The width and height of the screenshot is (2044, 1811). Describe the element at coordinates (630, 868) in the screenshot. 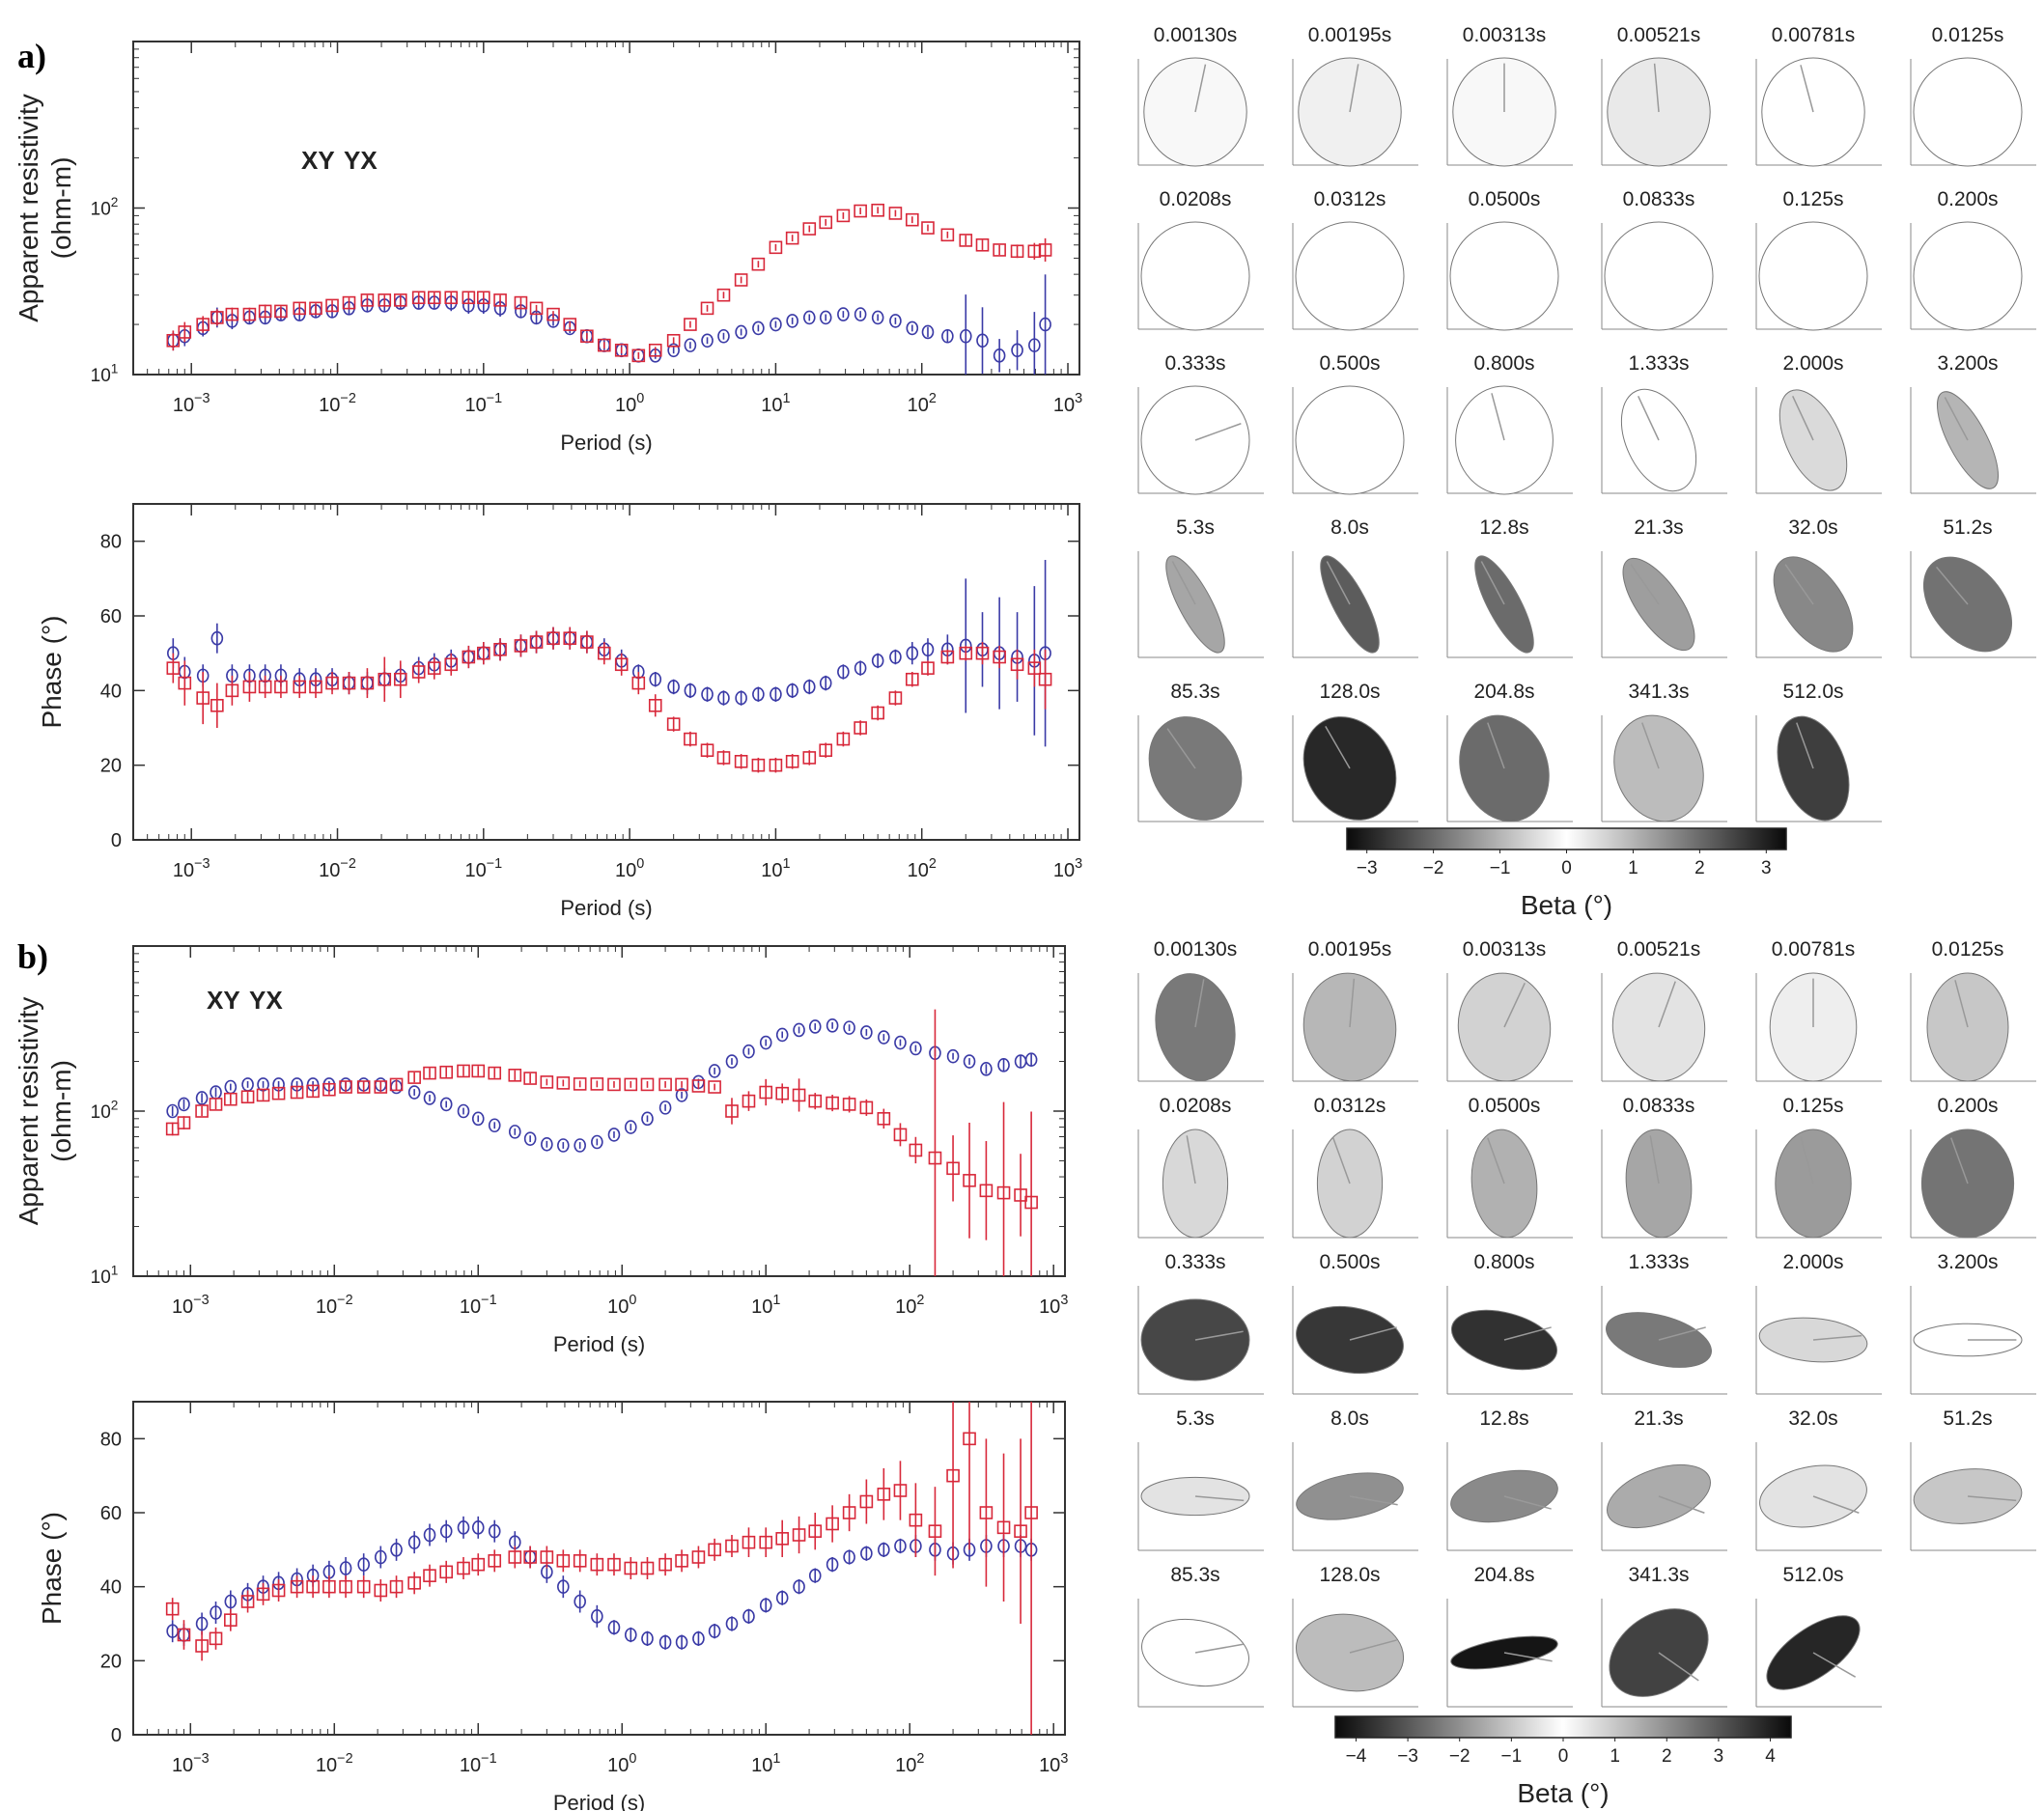

I see `x-tick-label: 10⁰` at that location.